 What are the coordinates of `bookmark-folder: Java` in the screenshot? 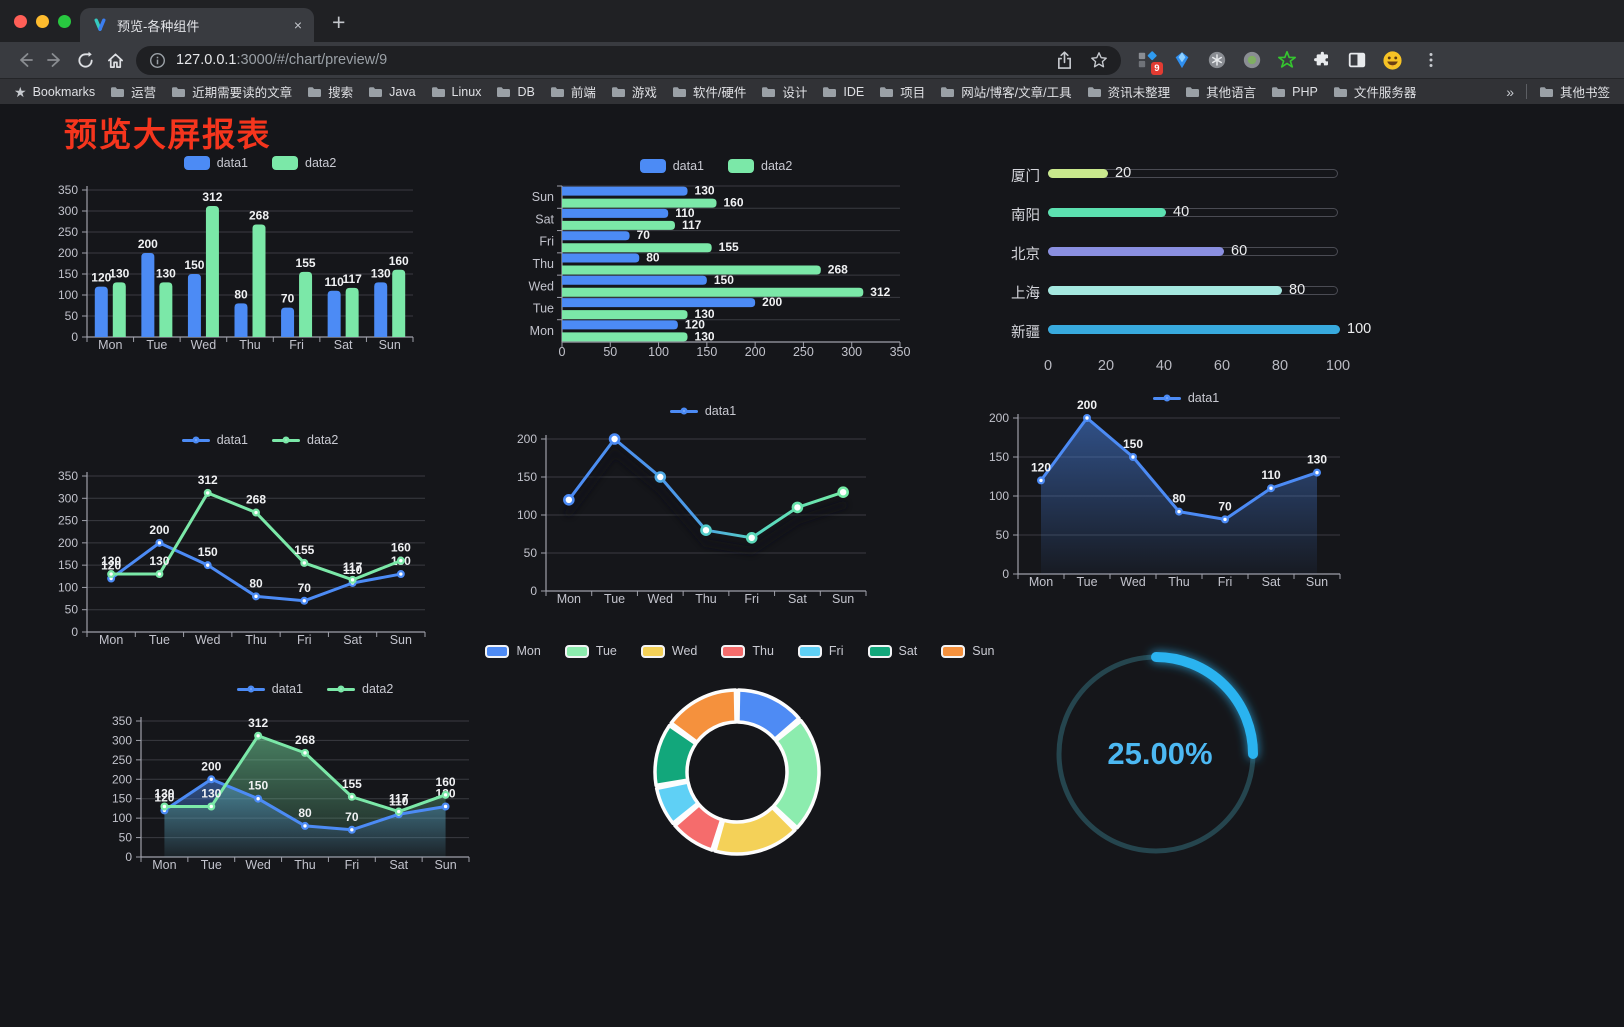 It's located at (392, 91).